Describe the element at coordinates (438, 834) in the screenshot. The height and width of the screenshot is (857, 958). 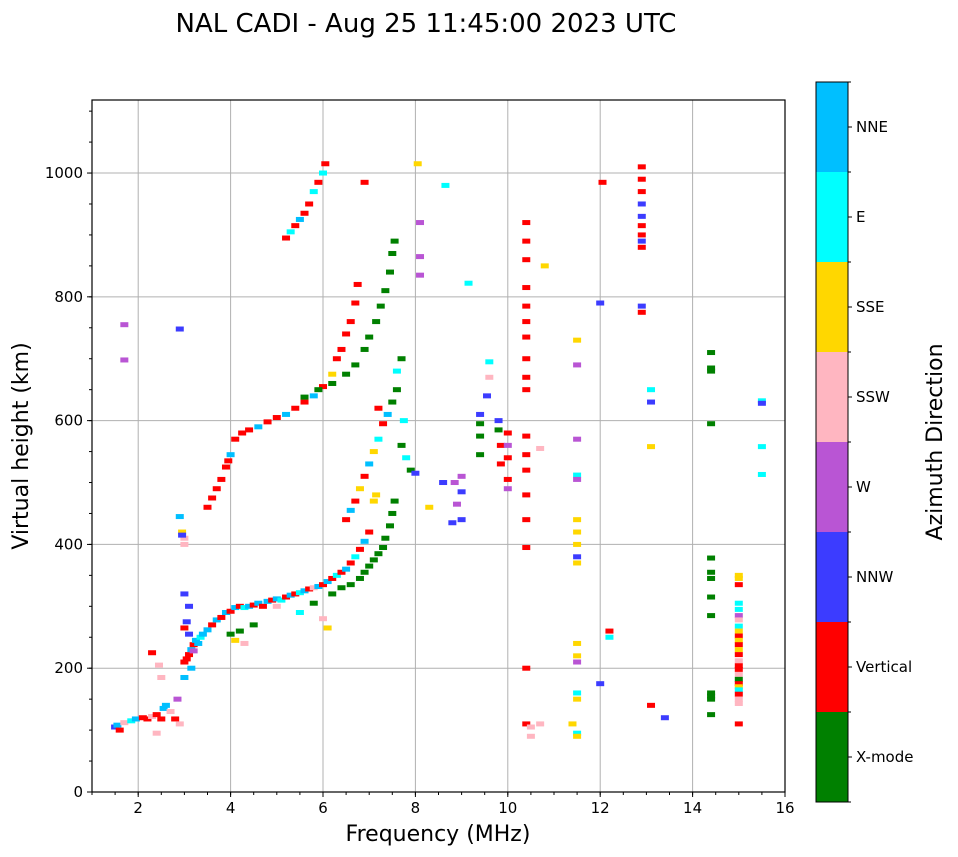
I see `x-axis-label: Frequency (MHz)` at that location.